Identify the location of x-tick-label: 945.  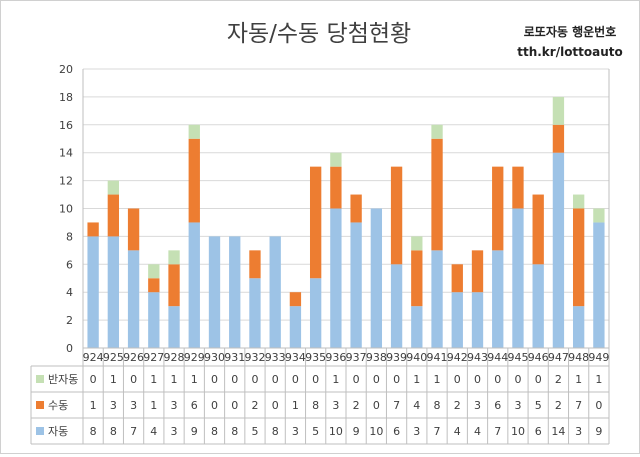
(517, 357).